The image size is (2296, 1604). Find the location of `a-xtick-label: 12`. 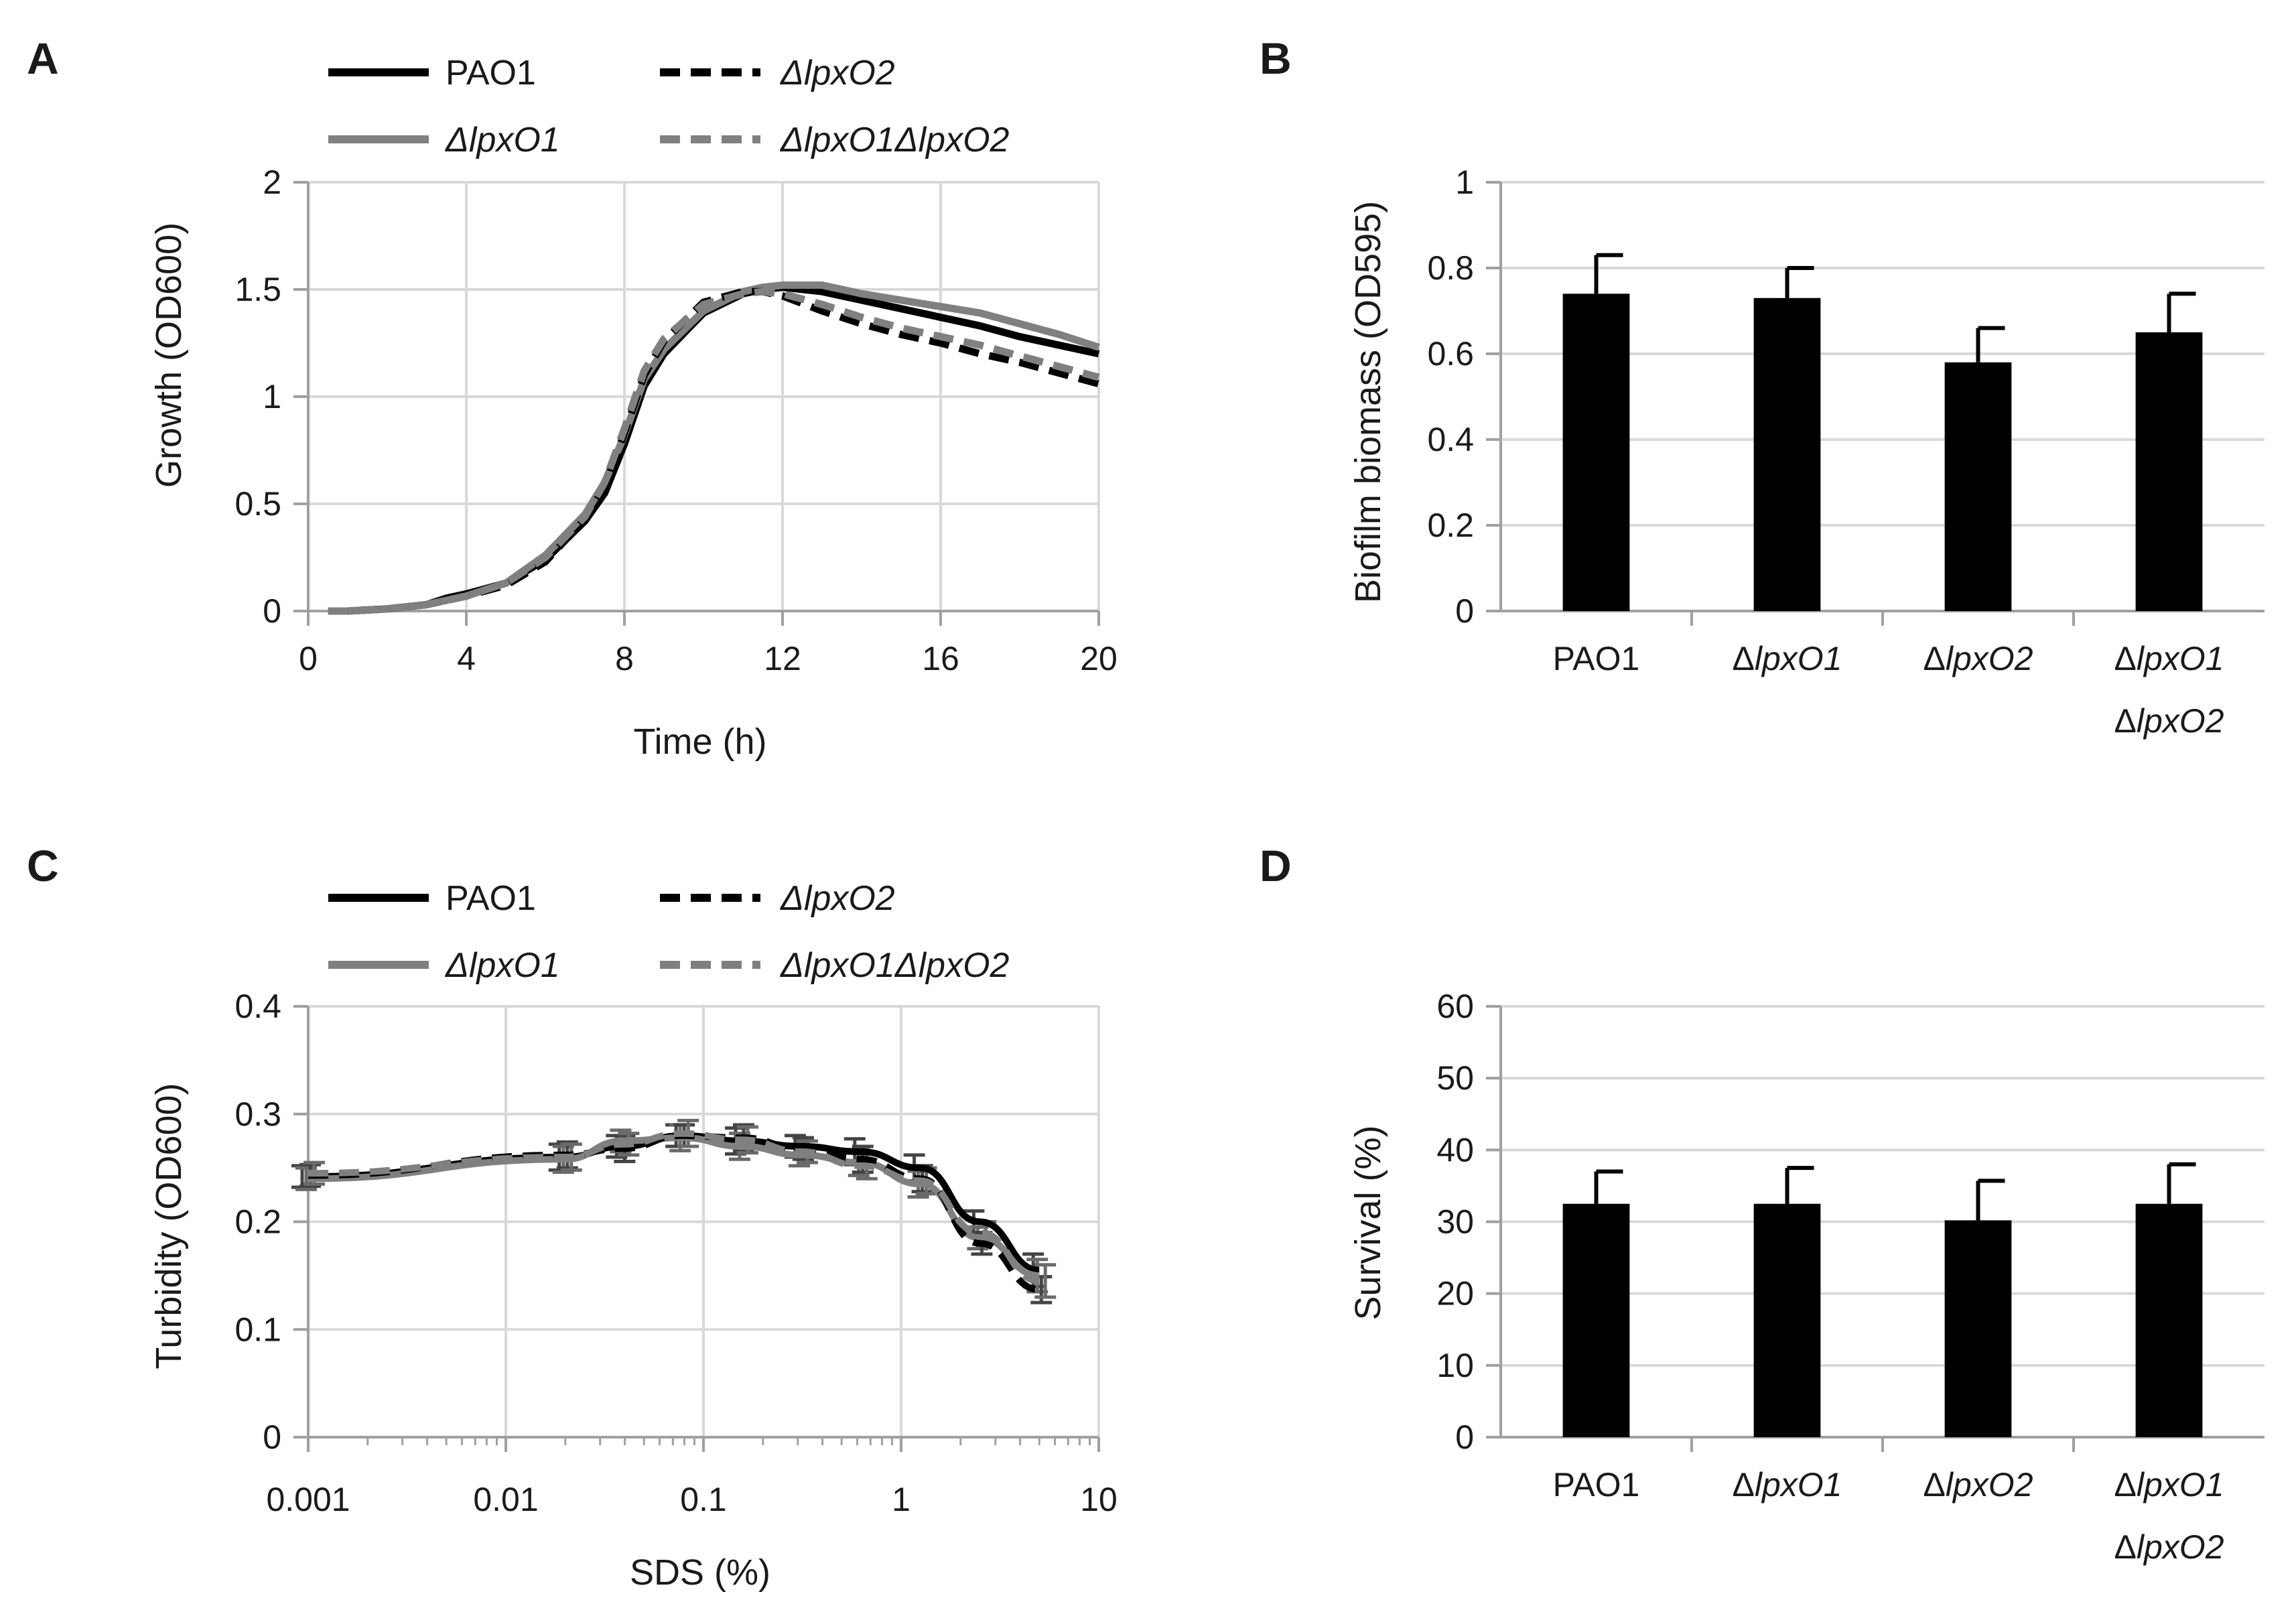

a-xtick-label: 12 is located at coordinates (782, 658).